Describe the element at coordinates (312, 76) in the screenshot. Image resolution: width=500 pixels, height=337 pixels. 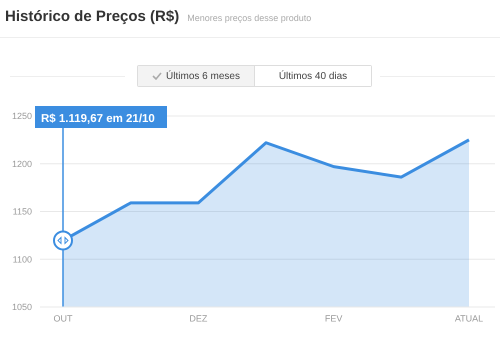
I see `text: Últimos 40 dias` at that location.